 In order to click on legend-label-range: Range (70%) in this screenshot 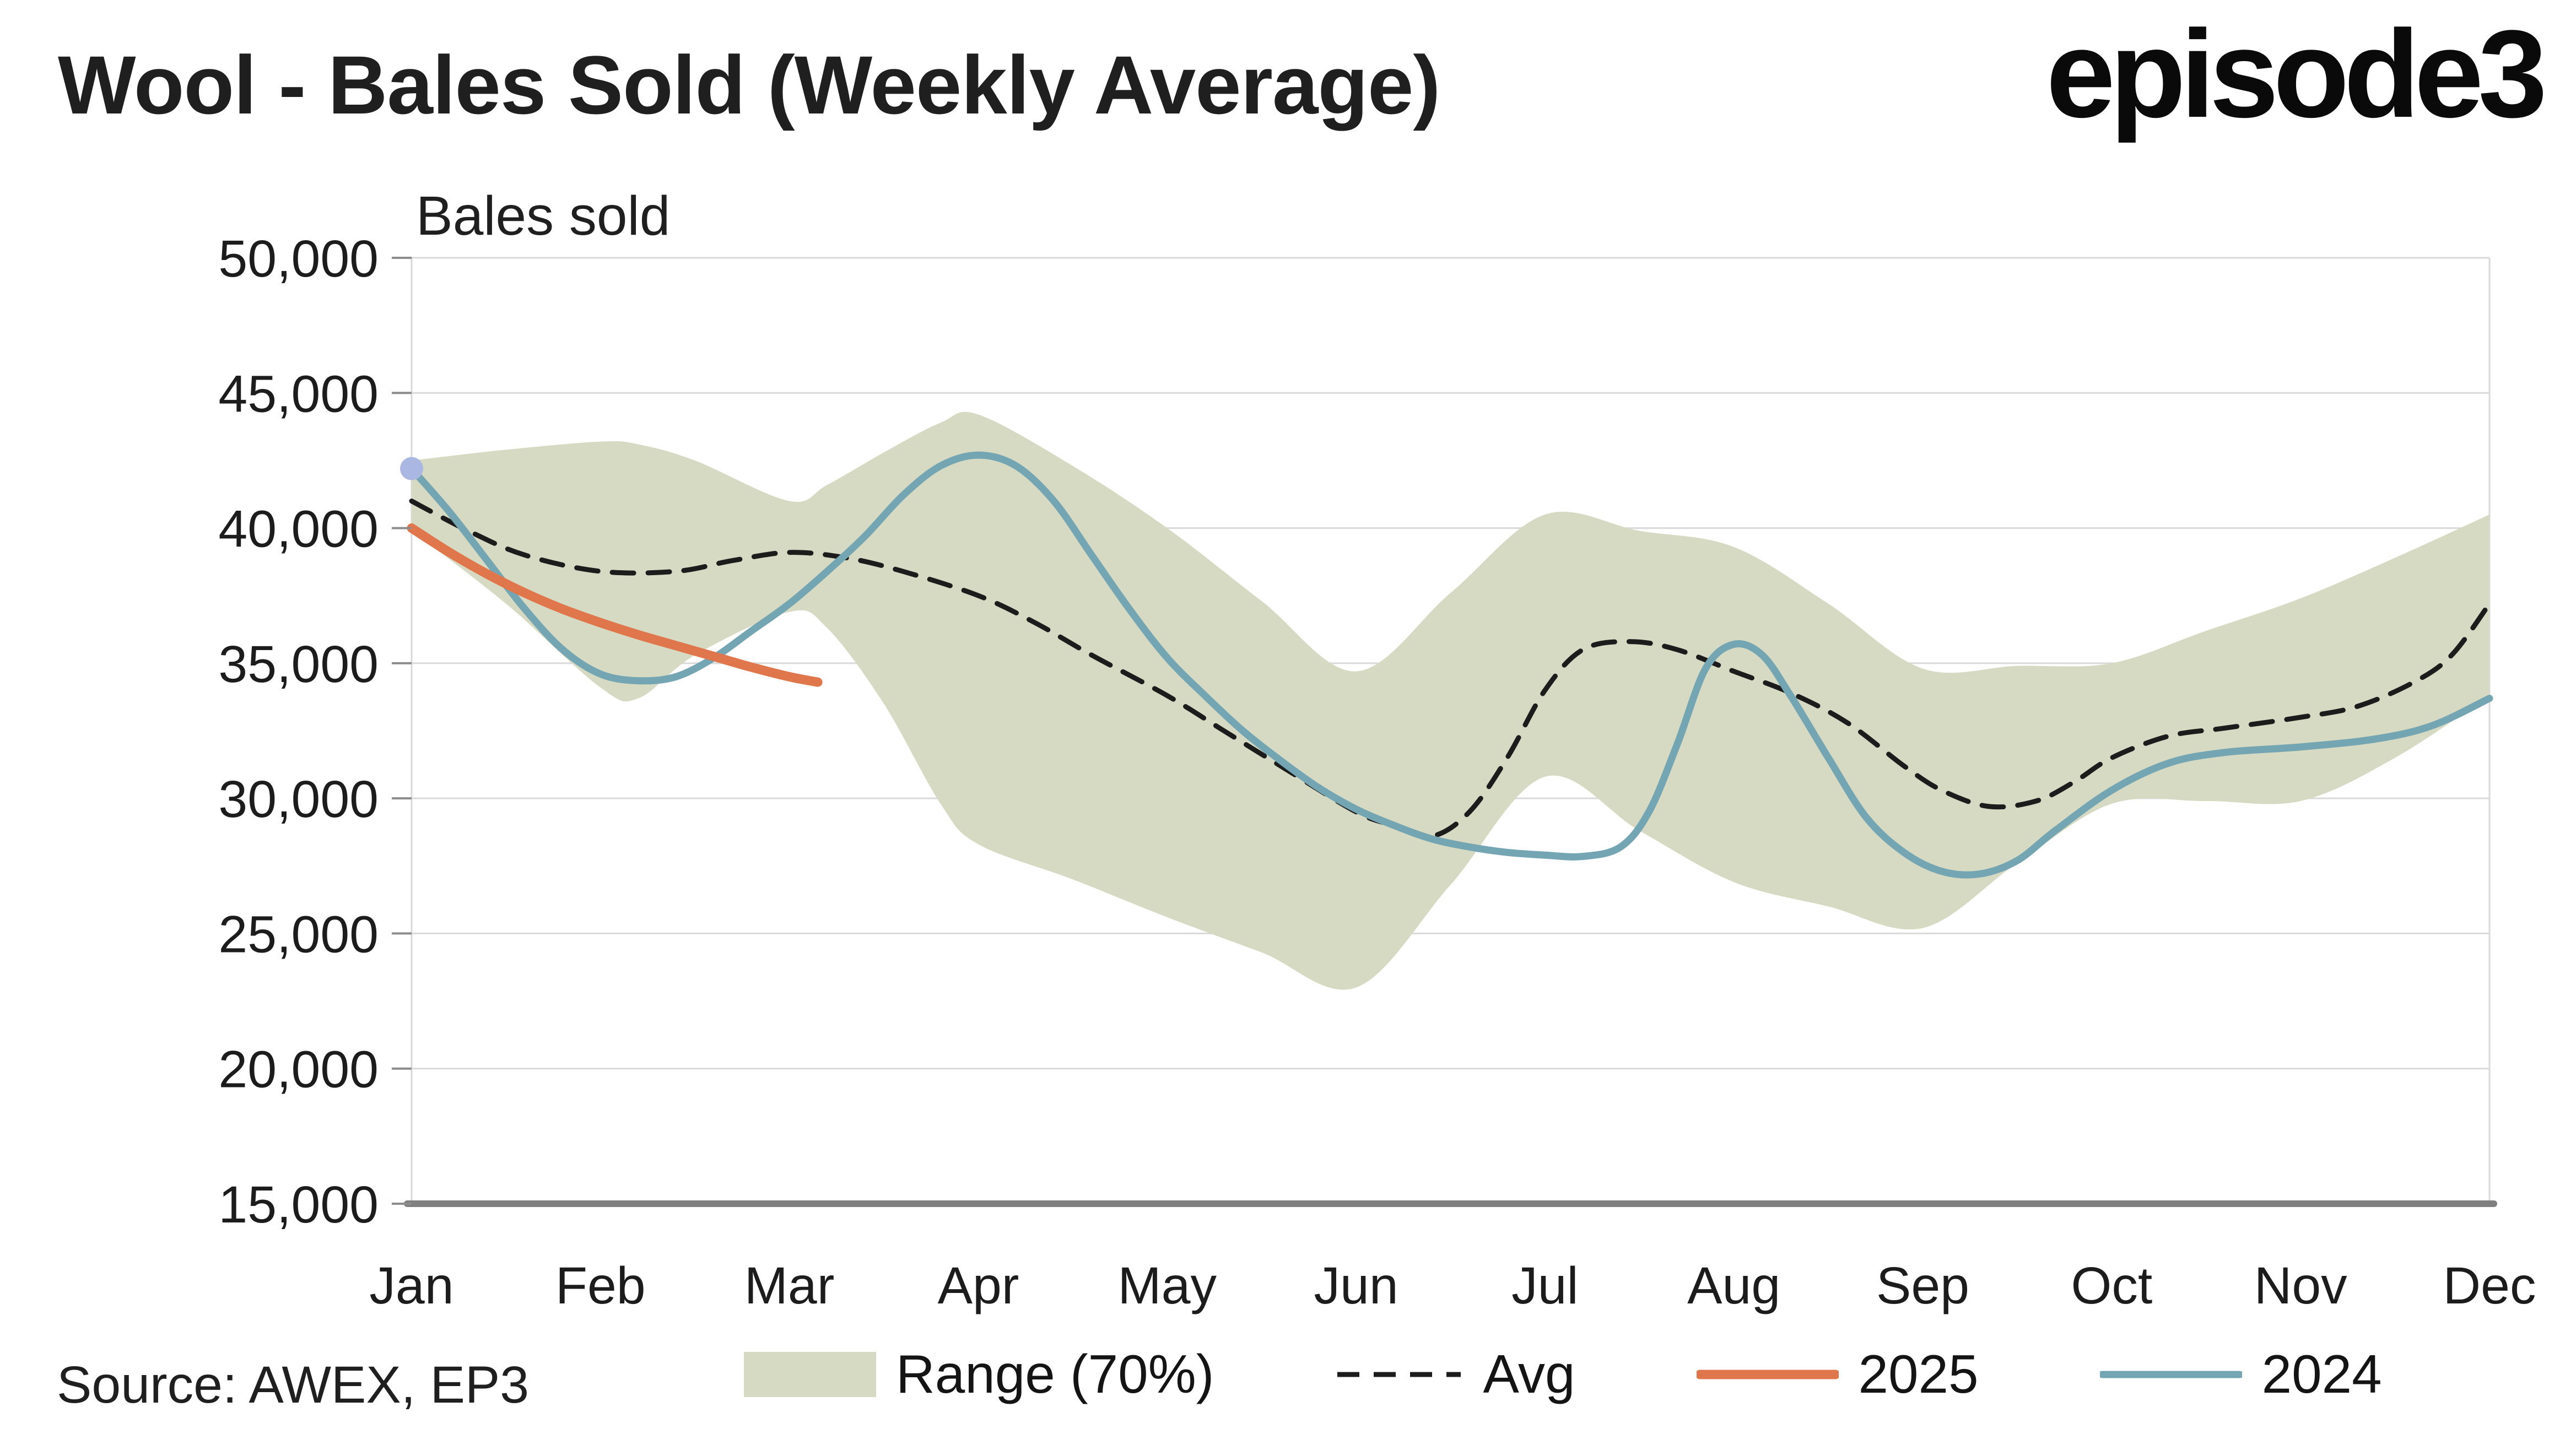, I will do `click(1055, 1374)`.